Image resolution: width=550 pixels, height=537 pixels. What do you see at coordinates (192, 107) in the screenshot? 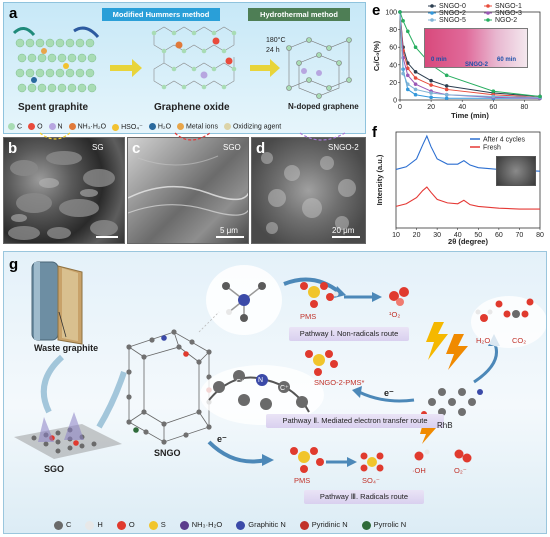
I see `label-graphene-oxide: Graphene oxide` at bounding box center [192, 107].